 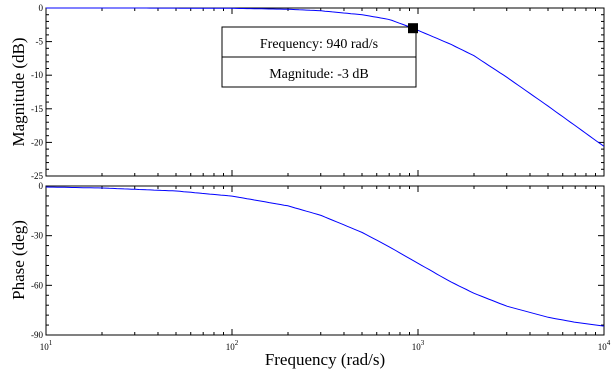 I want to click on data-tip-frequency: Frequency: 940 rad/s, so click(x=319, y=44).